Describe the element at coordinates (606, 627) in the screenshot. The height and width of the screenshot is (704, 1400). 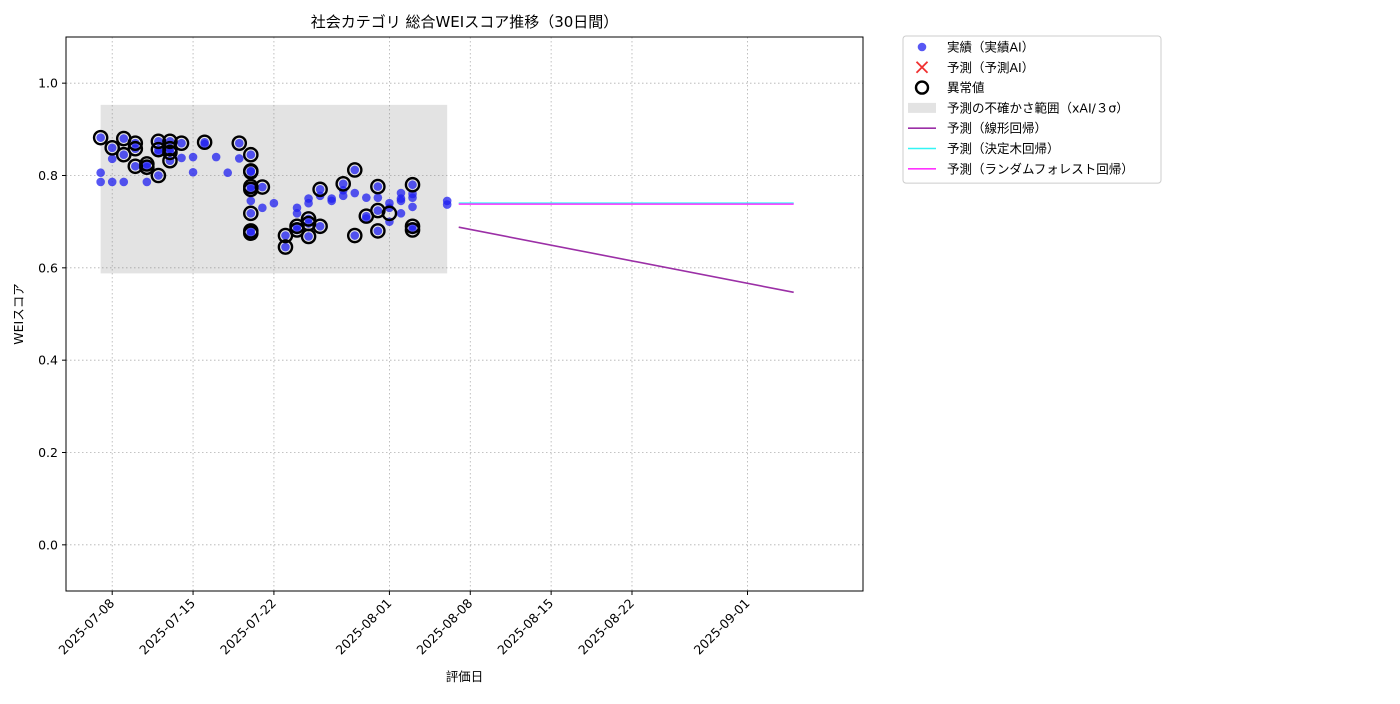
I see `x-tick-label: 2025-08-22` at that location.